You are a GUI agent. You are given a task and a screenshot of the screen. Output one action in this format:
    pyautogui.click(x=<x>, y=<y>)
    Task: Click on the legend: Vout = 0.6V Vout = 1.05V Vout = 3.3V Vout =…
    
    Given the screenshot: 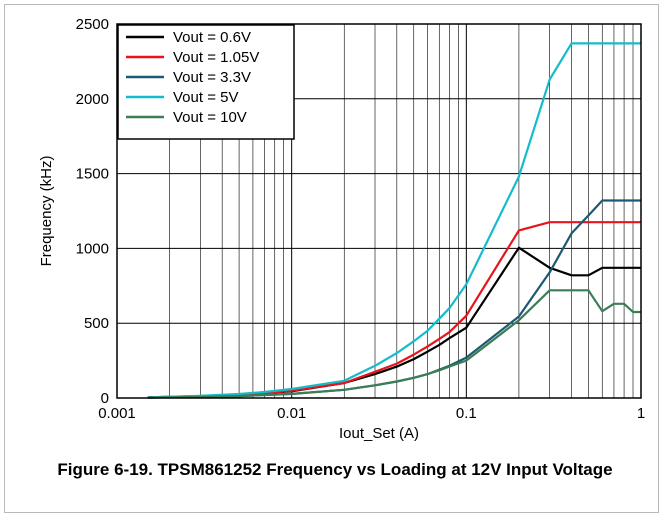 What is the action you would take?
    pyautogui.click(x=206, y=82)
    